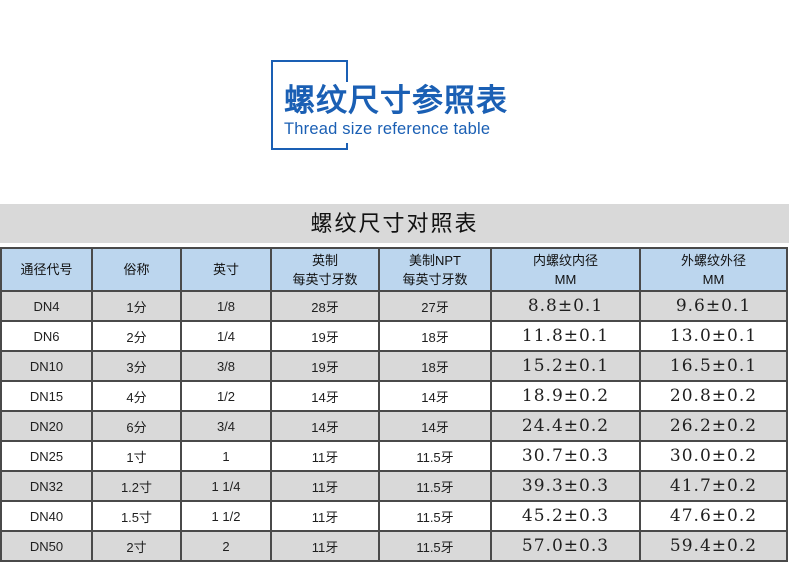 The height and width of the screenshot is (586, 789). Describe the element at coordinates (713, 336) in the screenshot. I see `table-cell: 13.0±0.1` at that location.